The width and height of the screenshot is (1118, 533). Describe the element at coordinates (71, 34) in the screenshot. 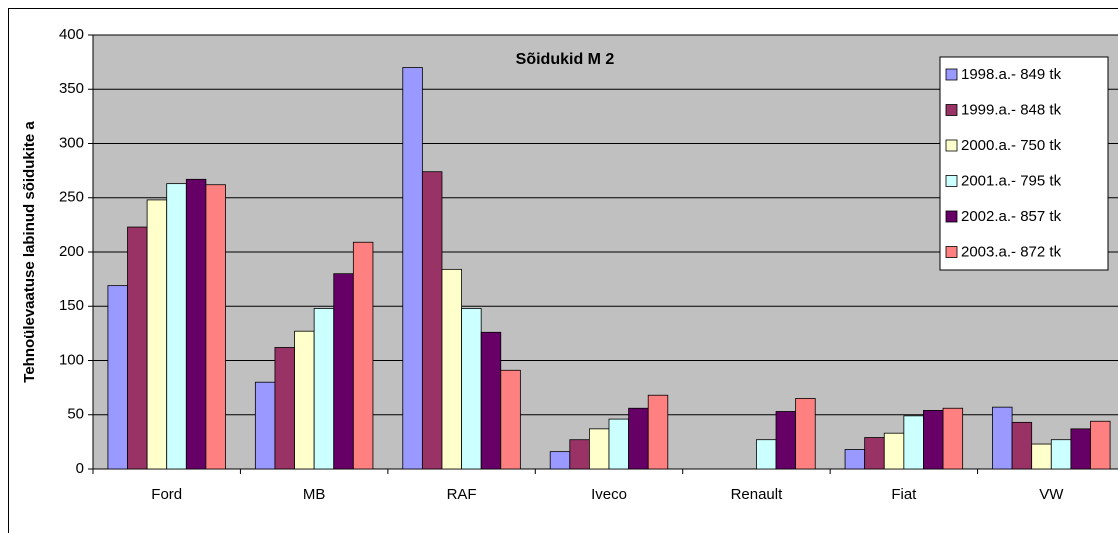

I see `y-tick-label: 400` at that location.